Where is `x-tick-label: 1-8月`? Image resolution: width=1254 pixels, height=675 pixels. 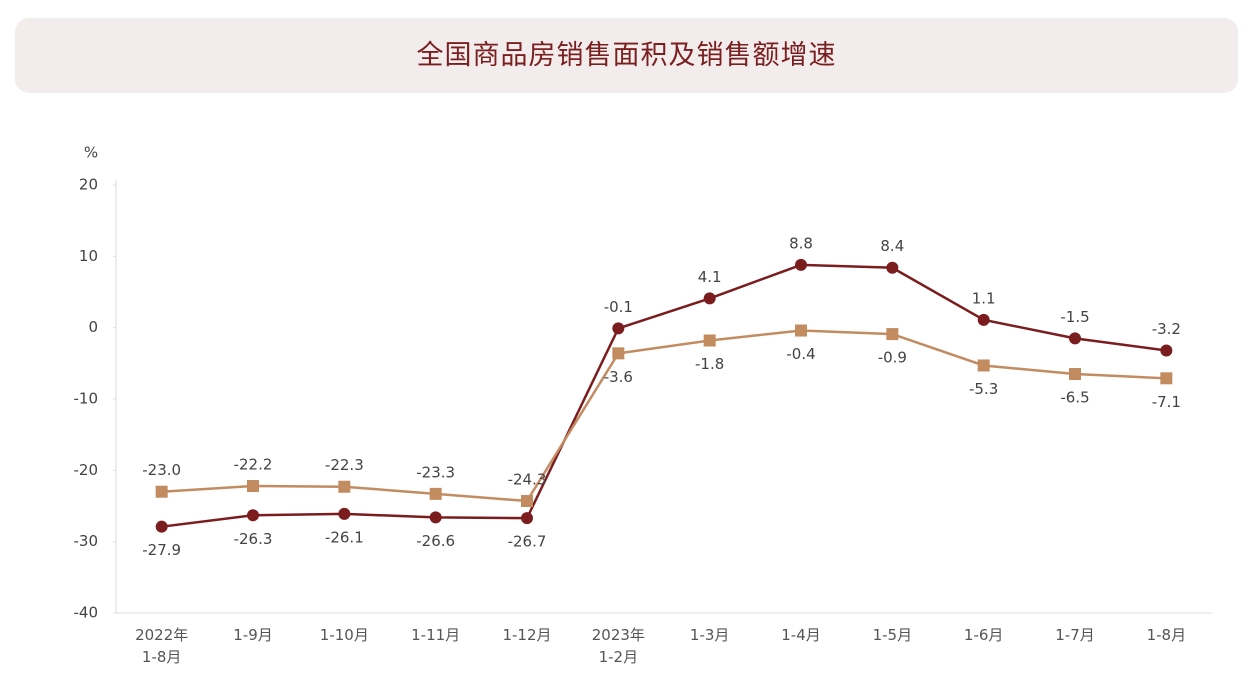 x-tick-label: 1-8月 is located at coordinates (1166, 635).